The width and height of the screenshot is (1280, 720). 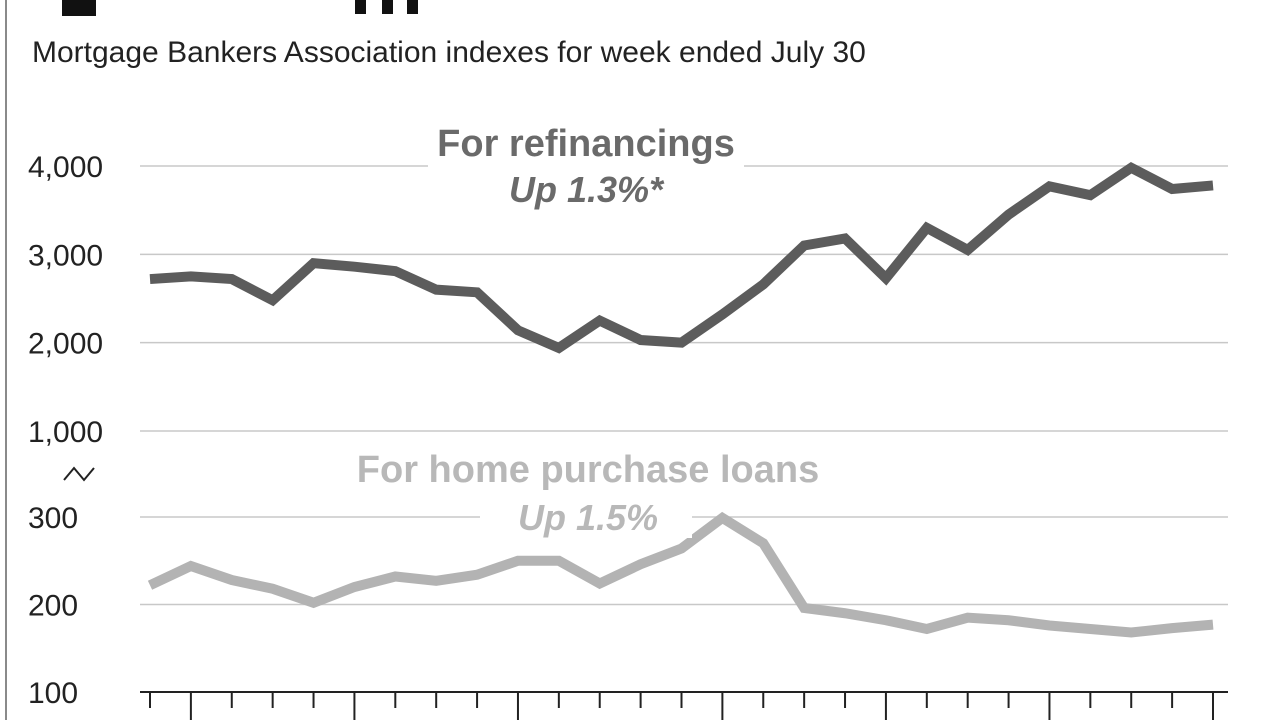 I want to click on purchase-label-group: For home purchase loans Up 1.5%, so click(x=589, y=493).